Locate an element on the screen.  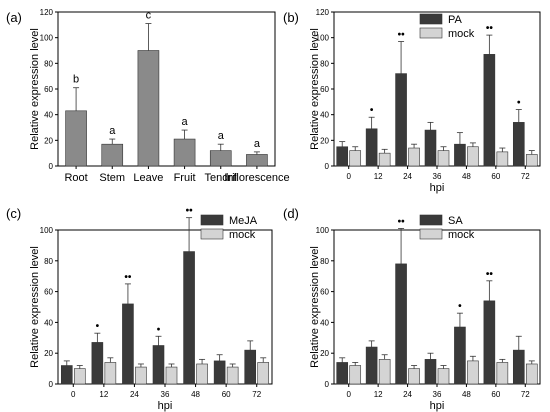
panel-label: (d) is located at coordinates (291, 213).